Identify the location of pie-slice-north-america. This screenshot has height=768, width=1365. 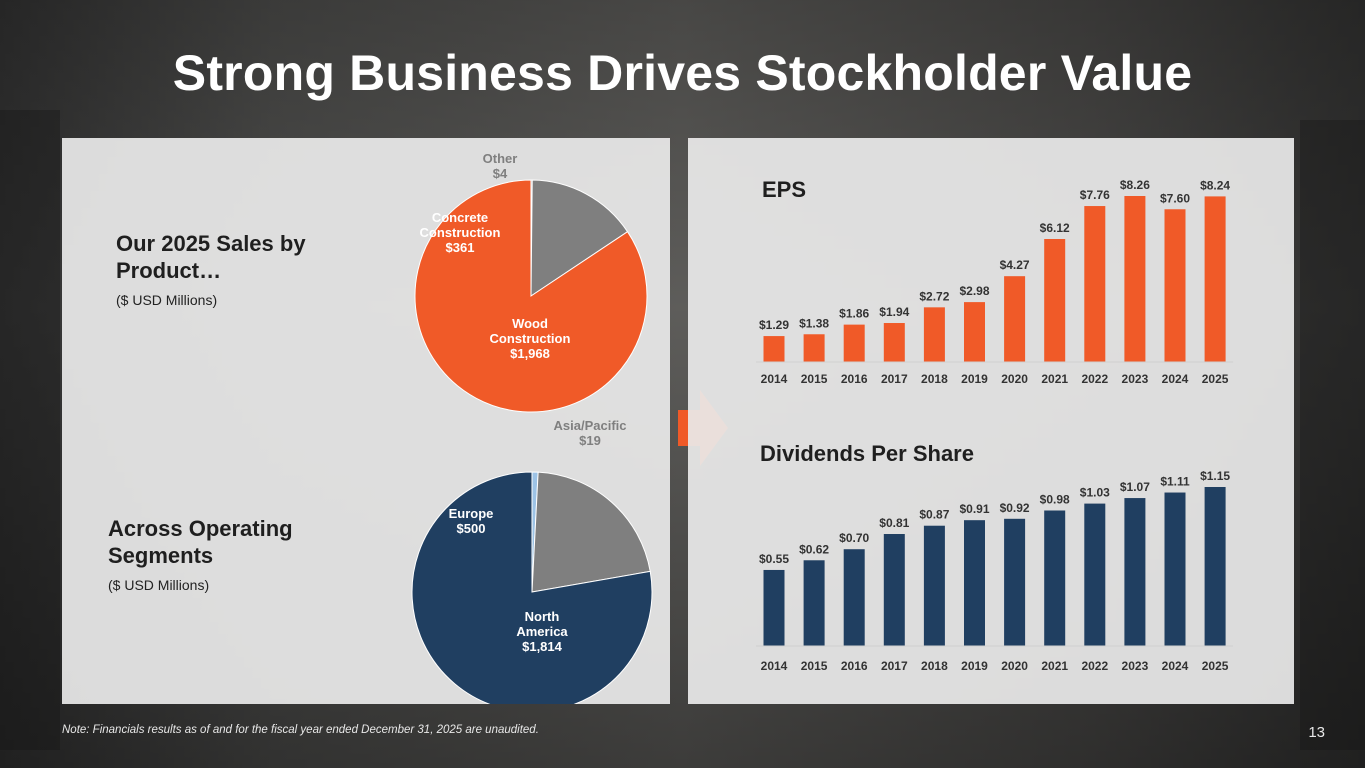
(532, 587).